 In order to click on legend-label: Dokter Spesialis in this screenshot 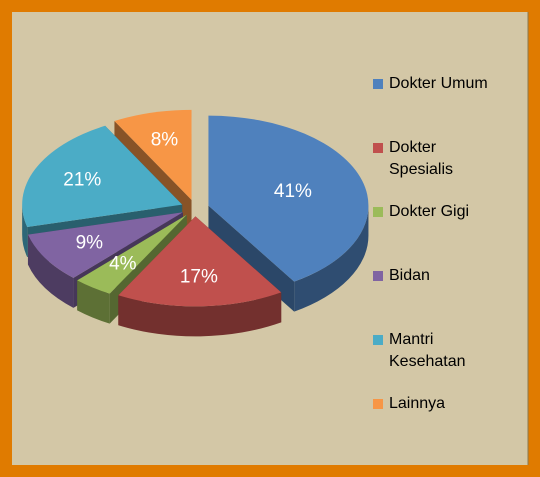, I will do `click(421, 158)`.